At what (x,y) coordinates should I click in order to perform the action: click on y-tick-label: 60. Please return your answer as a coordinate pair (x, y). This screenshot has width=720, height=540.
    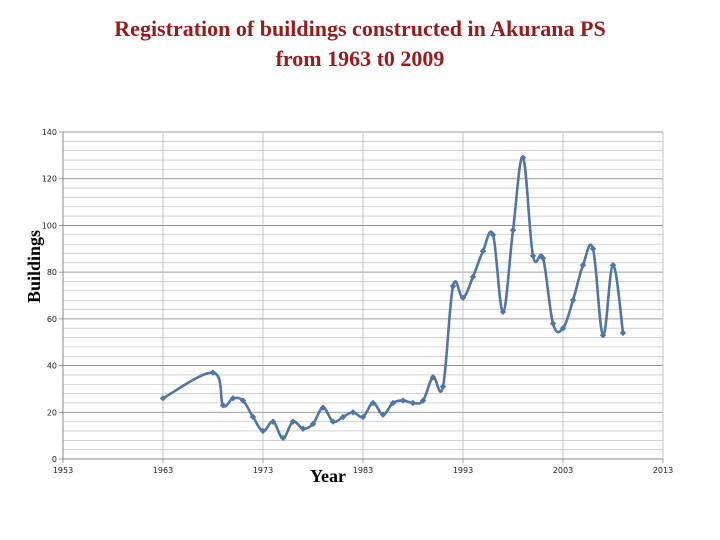
    Looking at the image, I should click on (52, 319).